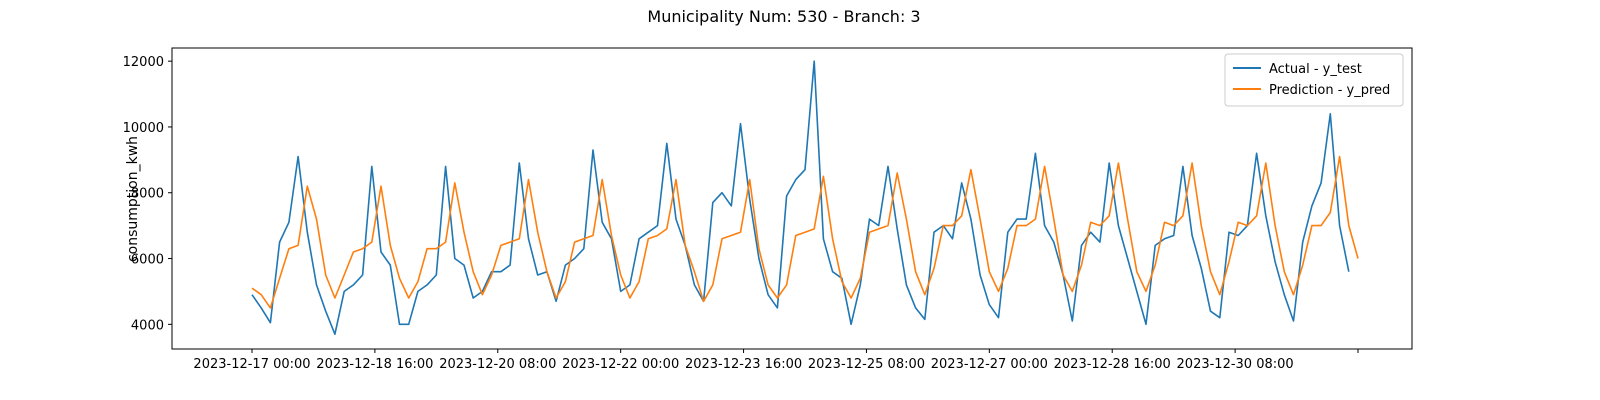 The width and height of the screenshot is (1600, 400). What do you see at coordinates (147, 194) in the screenshot?
I see `y-tick-label: 8000` at bounding box center [147, 194].